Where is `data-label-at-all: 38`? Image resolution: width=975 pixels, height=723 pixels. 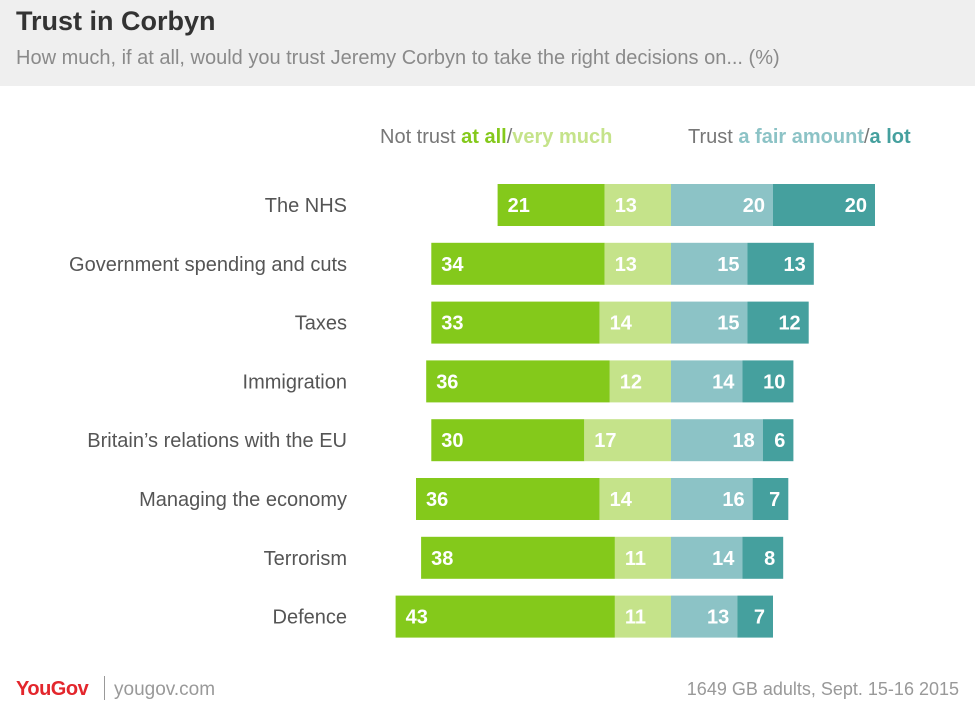
data-label-at-all: 38 is located at coordinates (442, 559).